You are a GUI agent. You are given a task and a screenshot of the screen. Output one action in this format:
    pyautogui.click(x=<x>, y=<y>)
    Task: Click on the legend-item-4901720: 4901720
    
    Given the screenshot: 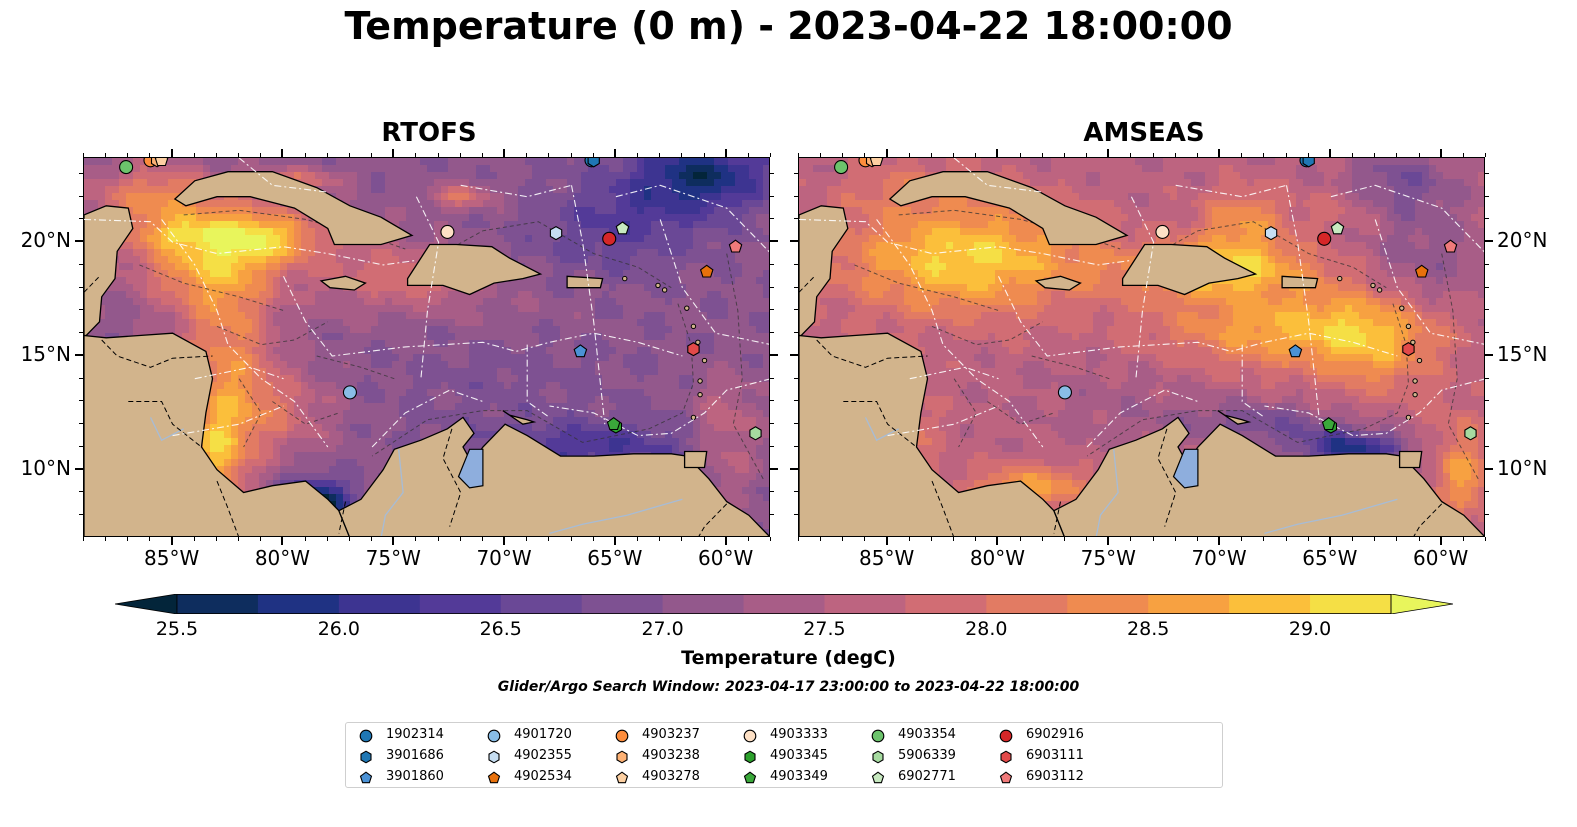 What is the action you would take?
    pyautogui.click(x=546, y=735)
    